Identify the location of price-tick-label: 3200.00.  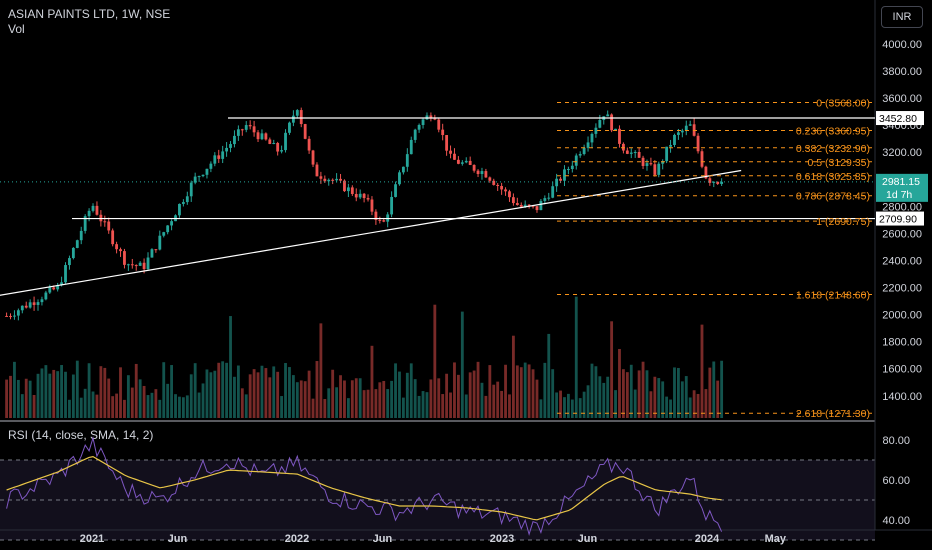
(902, 153).